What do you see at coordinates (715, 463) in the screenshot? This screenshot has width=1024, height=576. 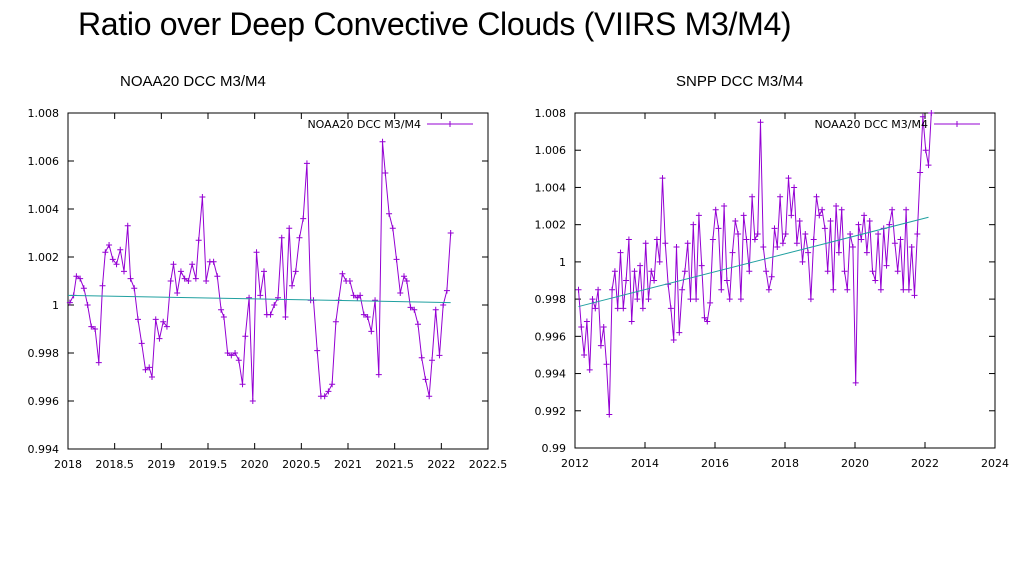 I see `snpp-xtick-label: 2016` at bounding box center [715, 463].